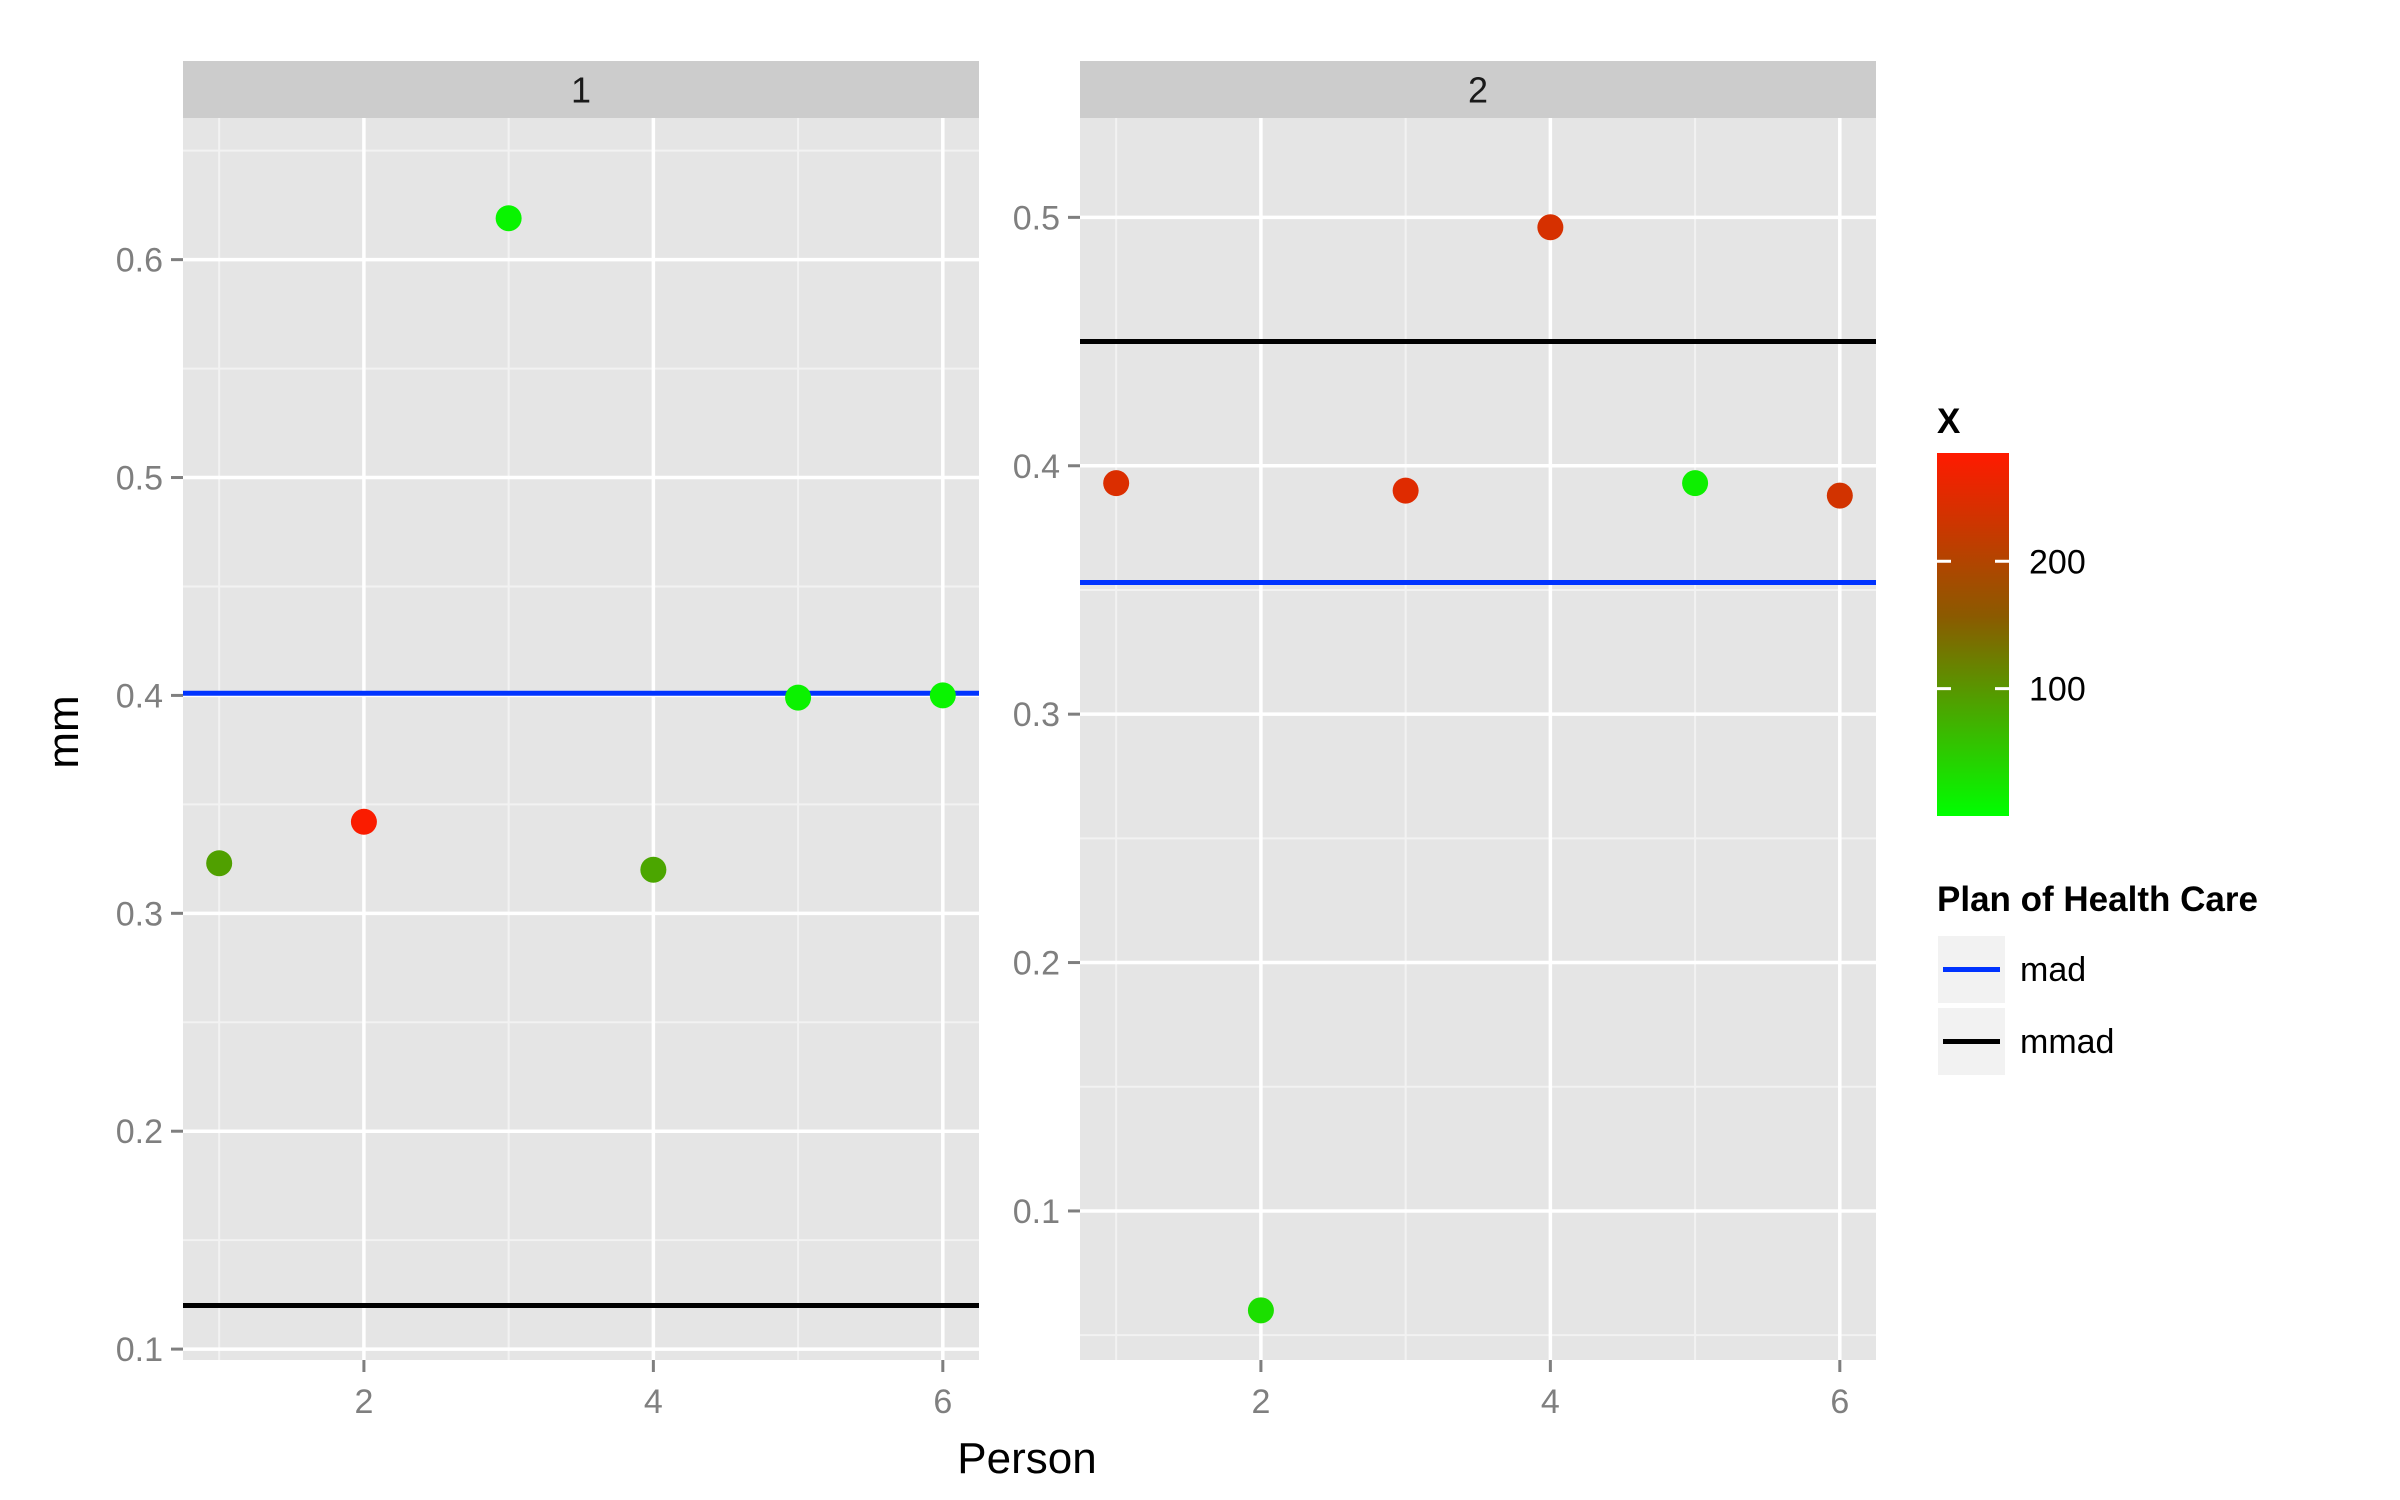 This screenshot has height=1500, width=2400. What do you see at coordinates (2057, 562) in the screenshot?
I see `colorbar-label: 200` at bounding box center [2057, 562].